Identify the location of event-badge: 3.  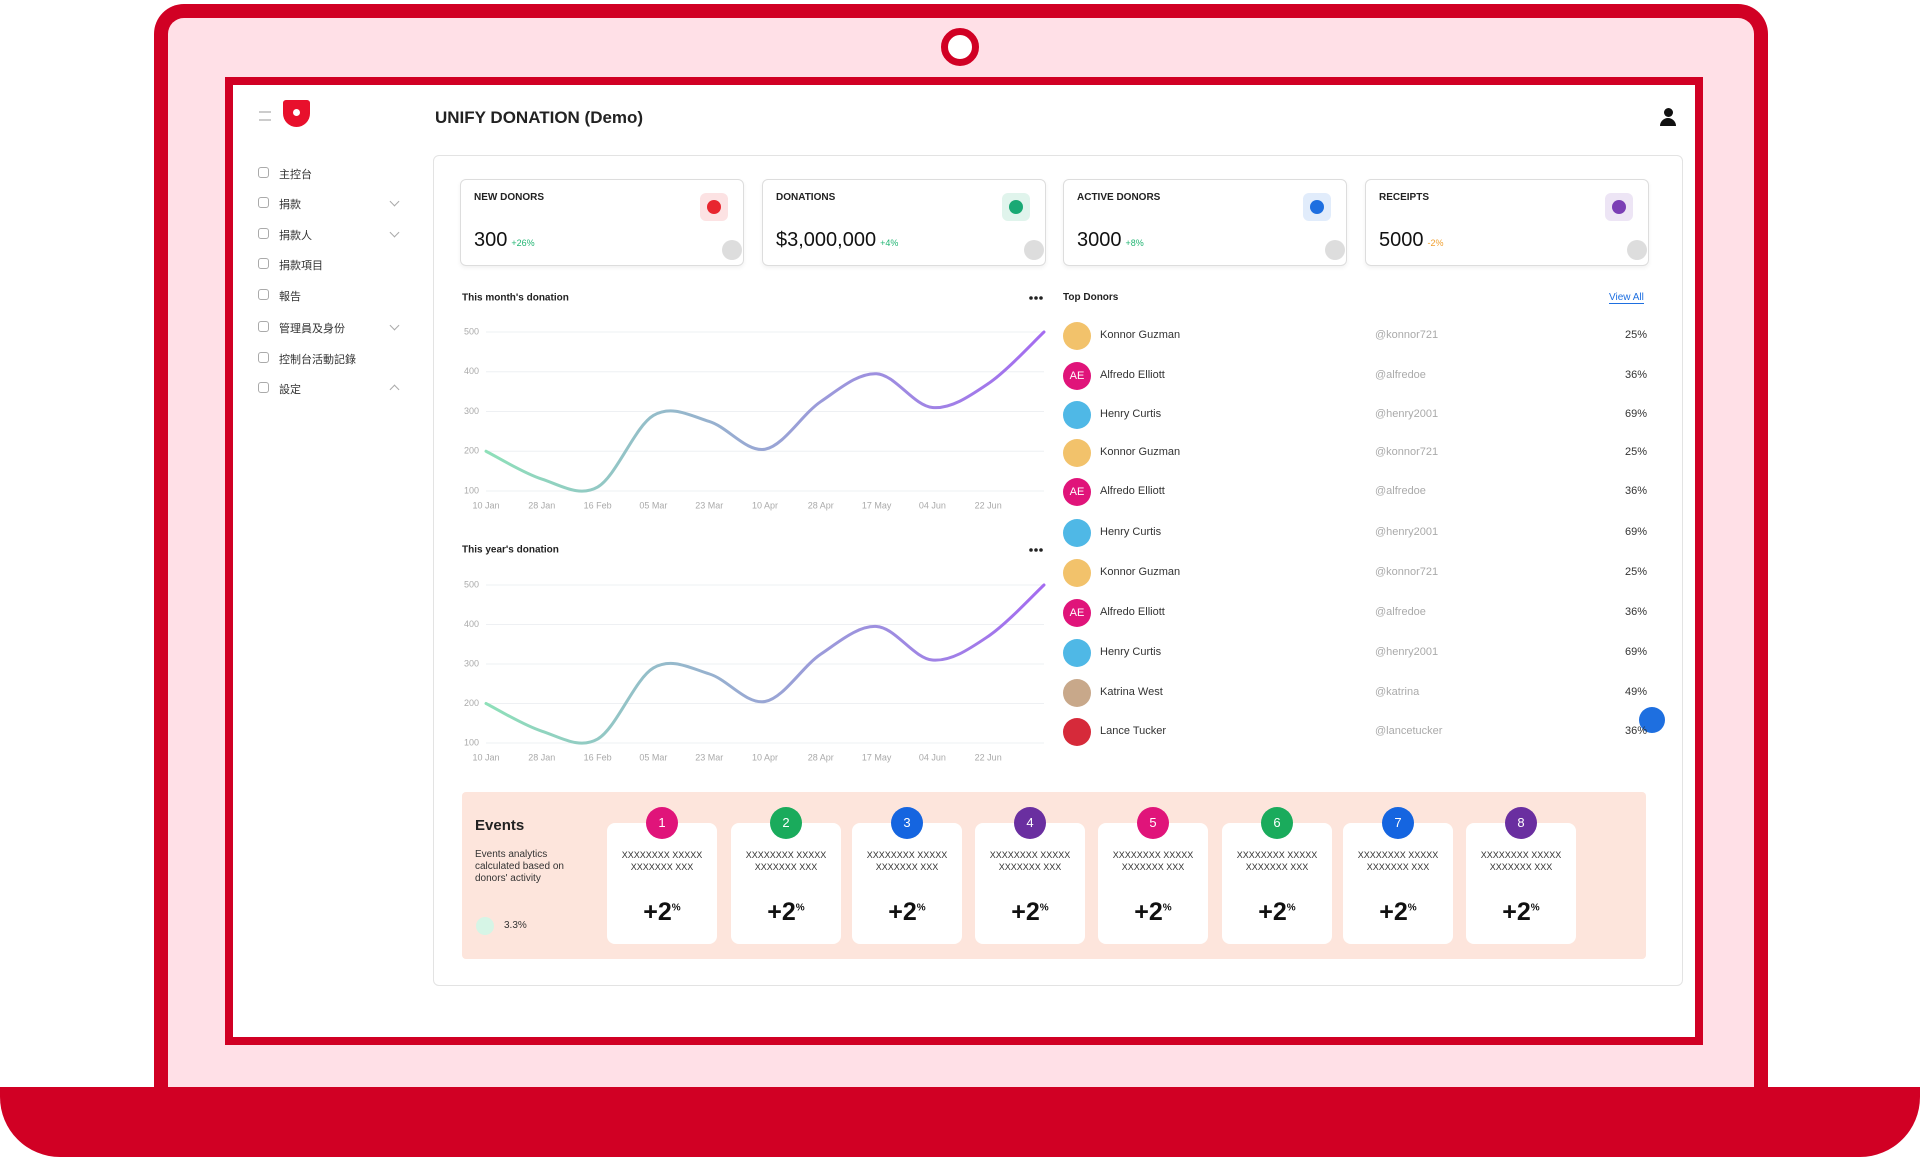
(907, 823).